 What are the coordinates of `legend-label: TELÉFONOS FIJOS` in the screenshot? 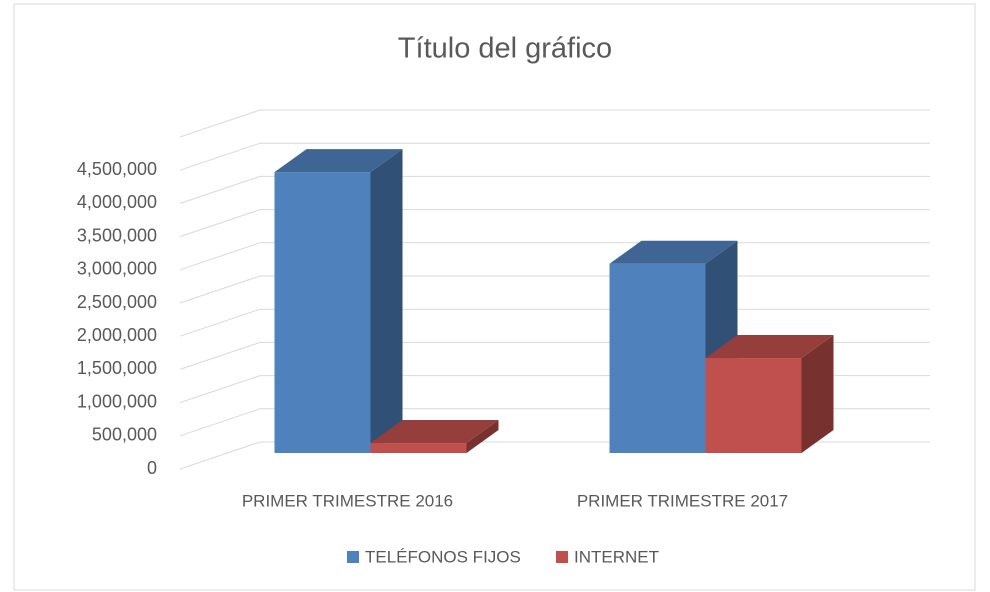 It's located at (443, 556).